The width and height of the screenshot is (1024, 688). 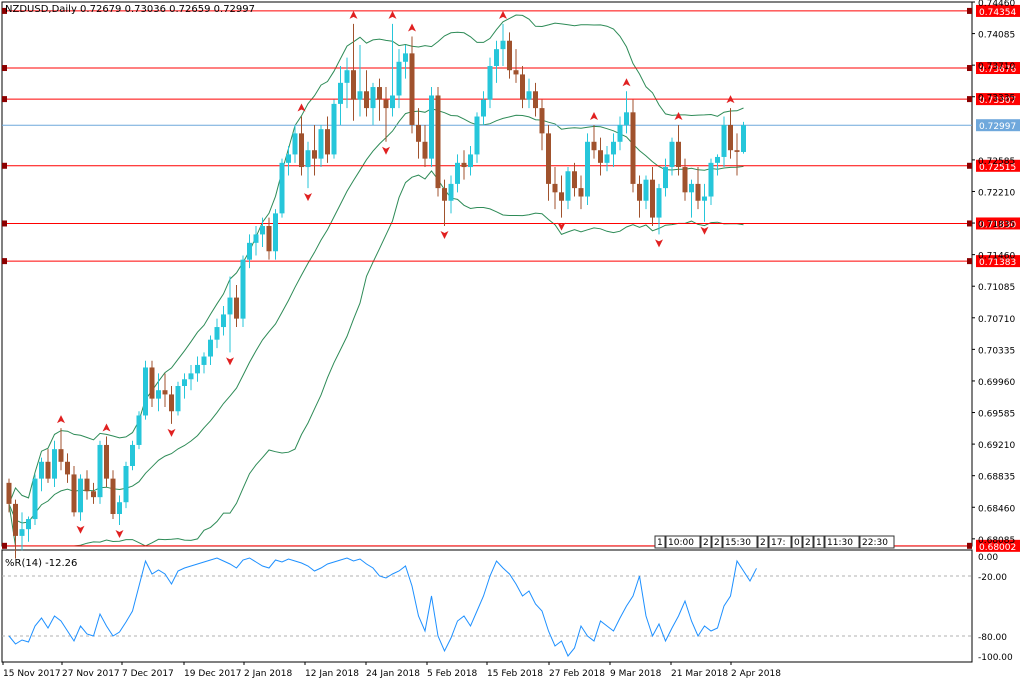 I want to click on price-tick-label: 0.68460, so click(x=996, y=509).